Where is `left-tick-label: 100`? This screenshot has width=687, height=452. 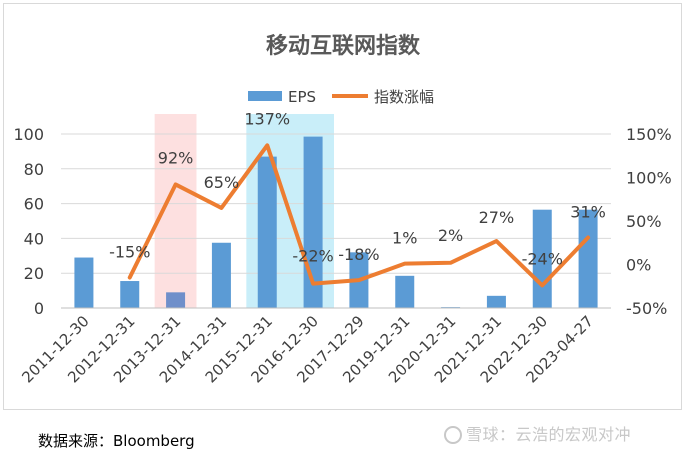
left-tick-label: 100 is located at coordinates (28, 134).